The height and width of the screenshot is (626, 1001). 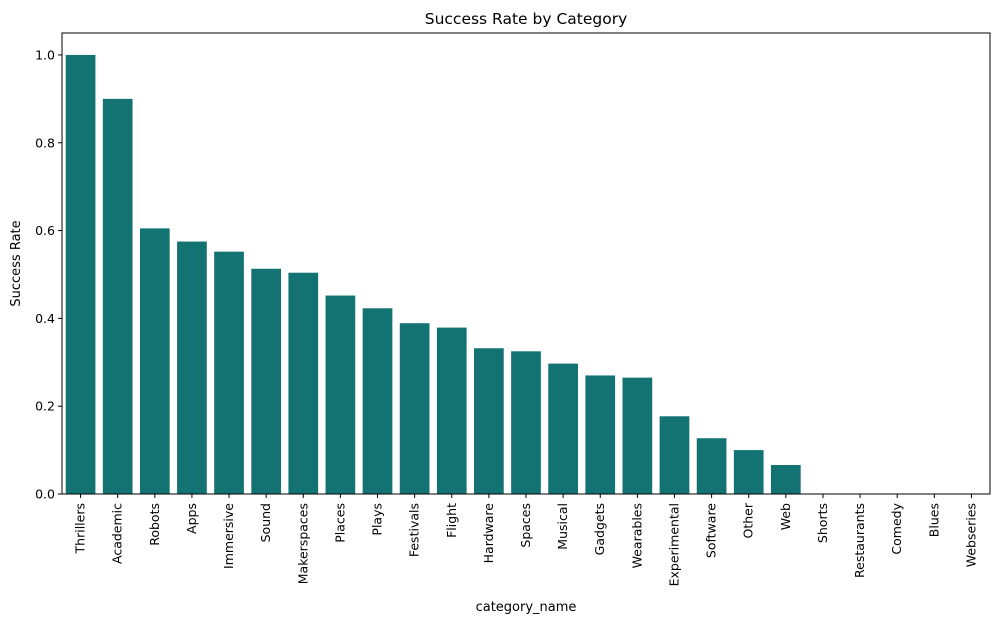 I want to click on bar-experimental, so click(x=674, y=455).